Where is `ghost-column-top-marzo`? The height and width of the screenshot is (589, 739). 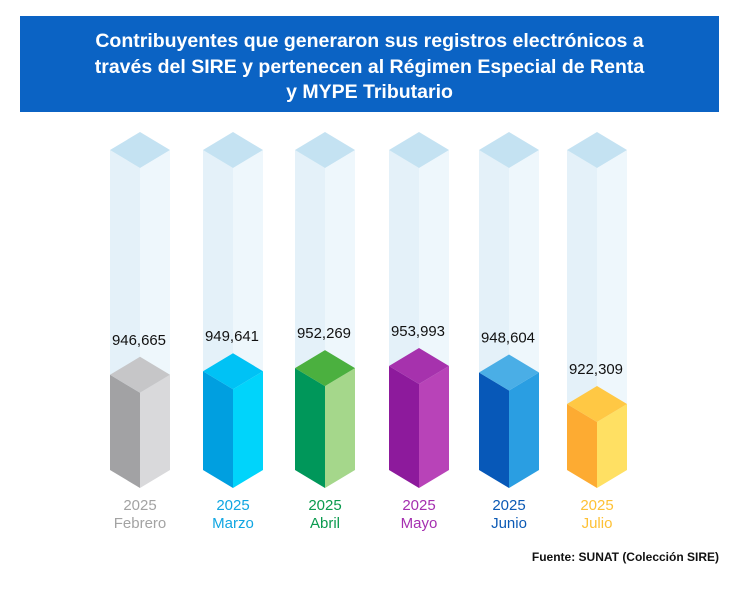
ghost-column-top-marzo is located at coordinates (233, 150).